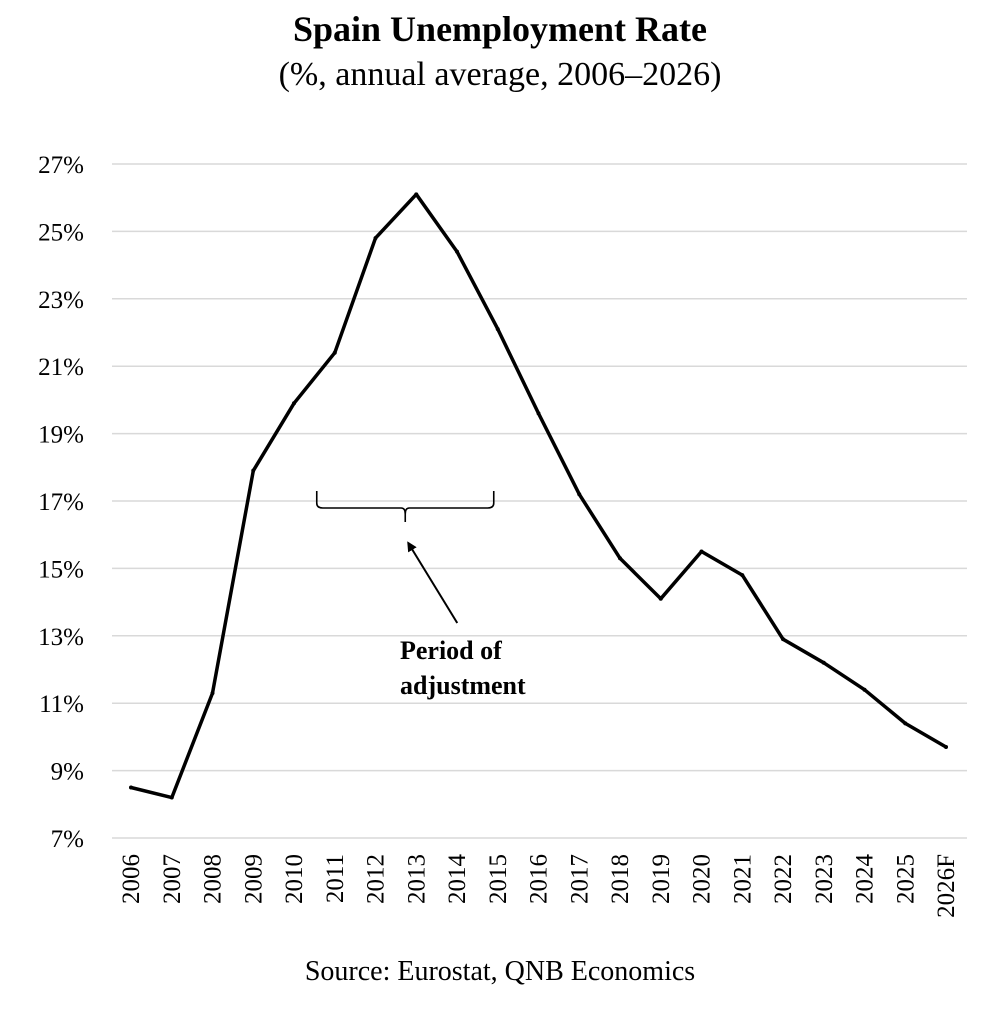 The width and height of the screenshot is (1000, 1009). Describe the element at coordinates (783, 879) in the screenshot. I see `x-tick-label: 2022` at that location.